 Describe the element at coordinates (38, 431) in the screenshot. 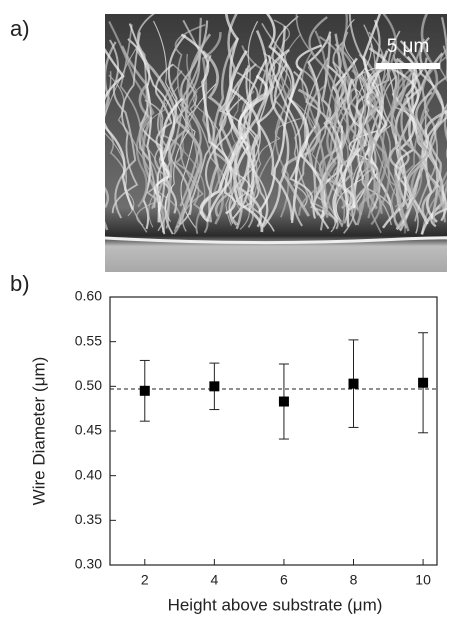

I see `y-axis-label: Wire Diameter (μm)` at that location.